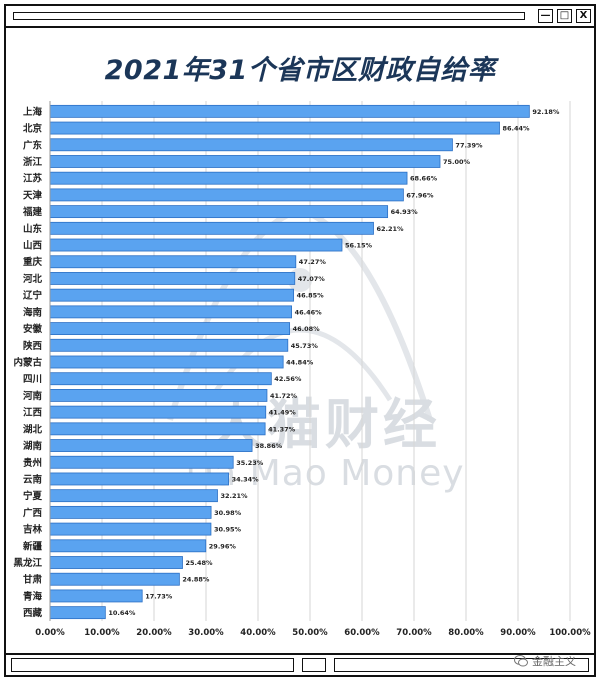  I want to click on x-tick-label: 10.00%, so click(102, 633).